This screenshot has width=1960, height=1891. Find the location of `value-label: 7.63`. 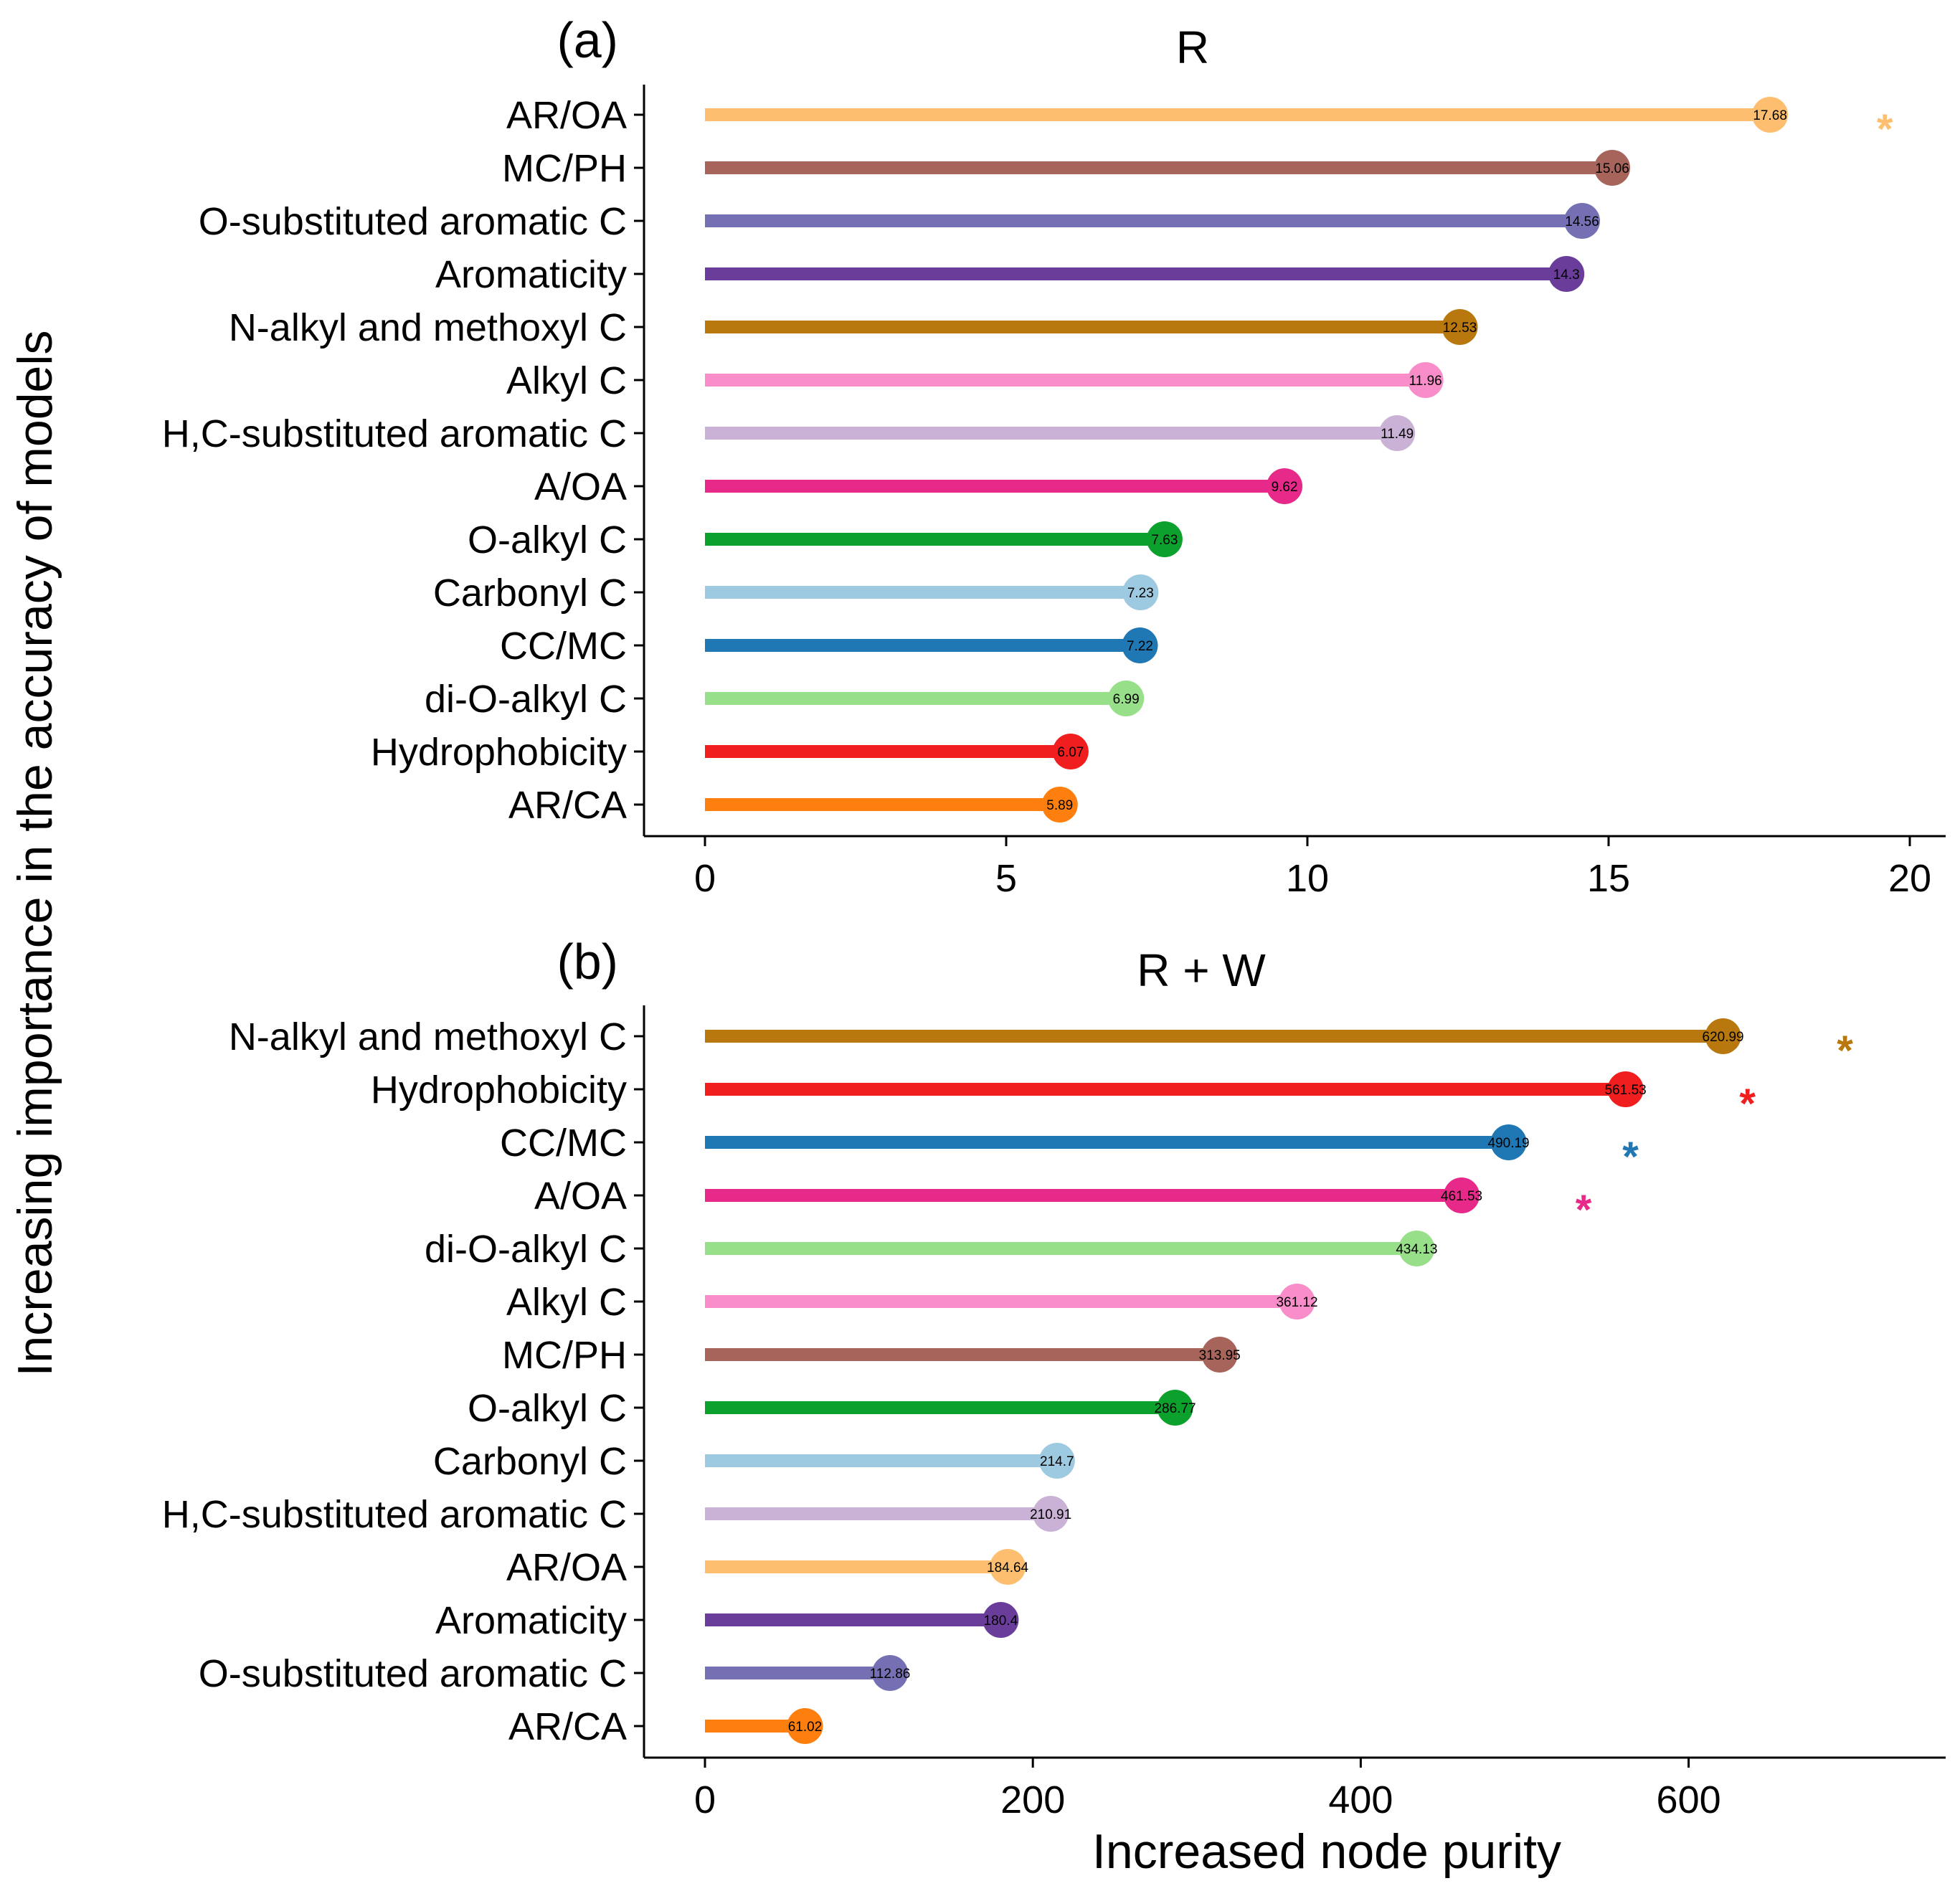

value-label: 7.63 is located at coordinates (1164, 540).